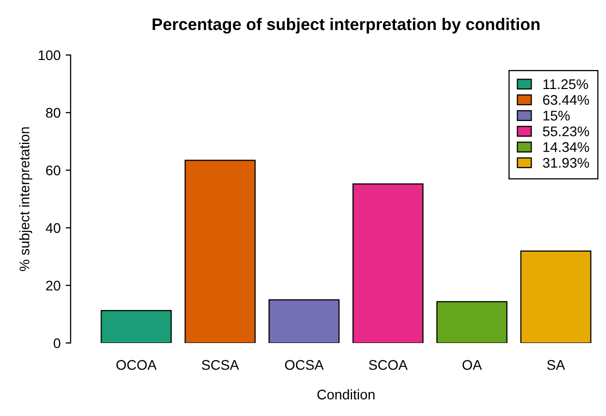 This screenshot has height=416, width=606. What do you see at coordinates (346, 26) in the screenshot?
I see `chart-title: Percentage of subject interpretation by condition` at bounding box center [346, 26].